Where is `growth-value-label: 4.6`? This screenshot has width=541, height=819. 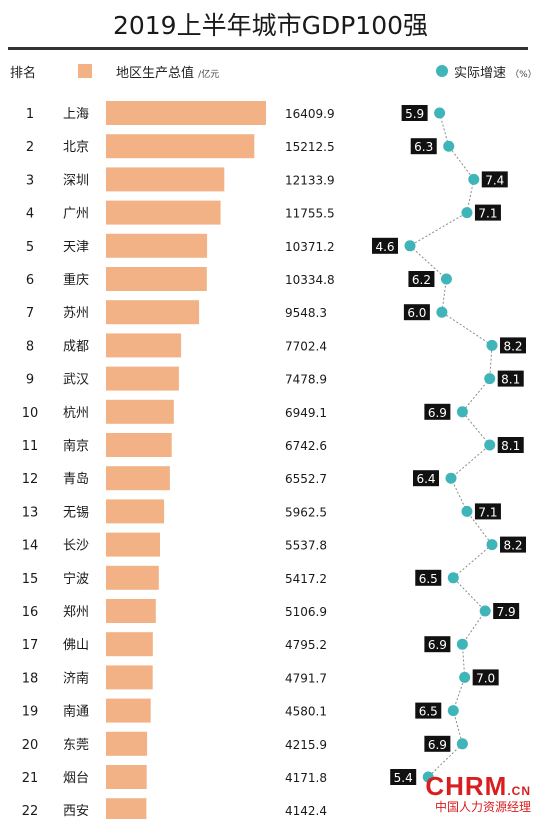 growth-value-label: 4.6 is located at coordinates (384, 247).